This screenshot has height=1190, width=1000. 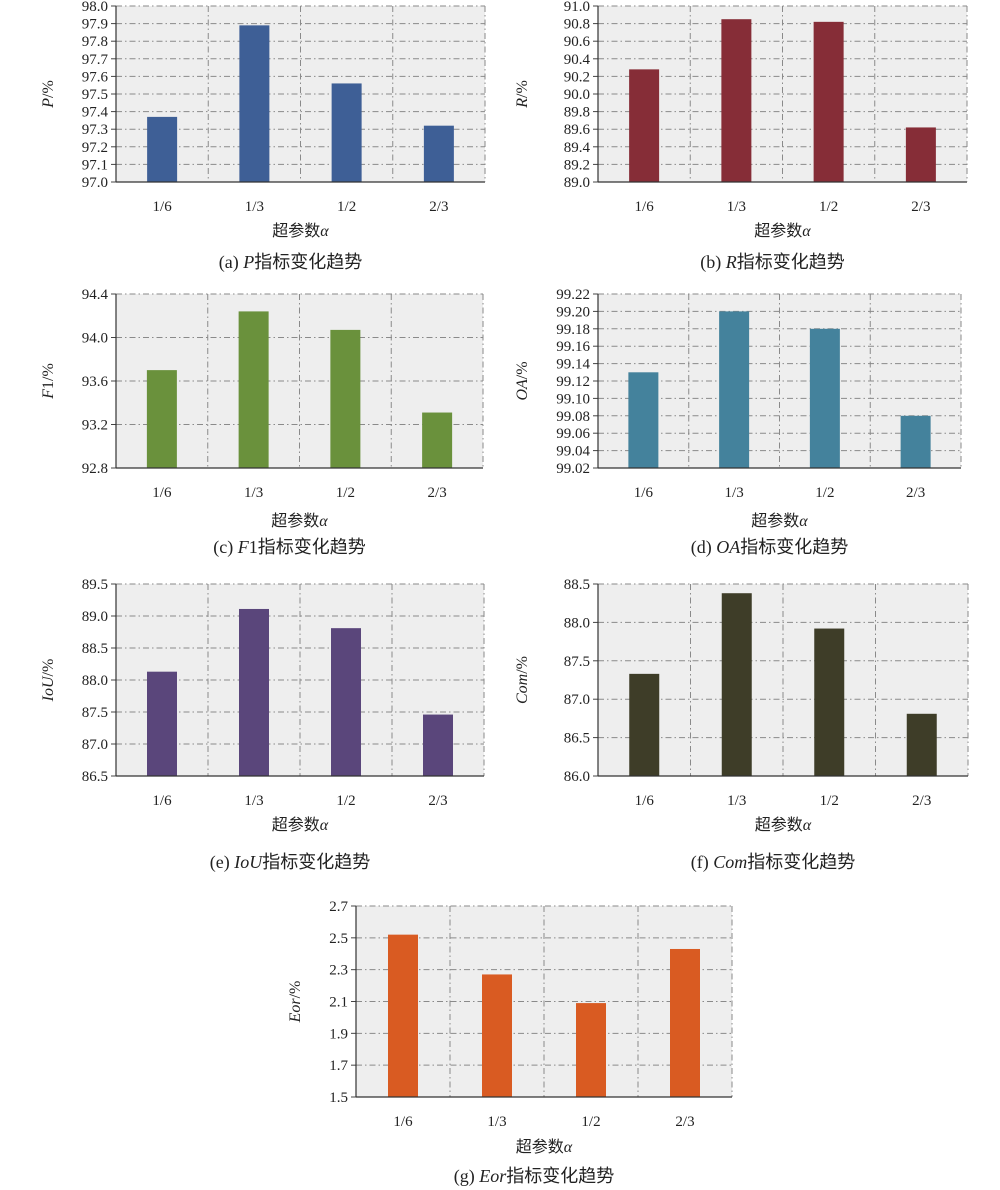 I want to click on chart-f-x-axis-label-symbol: α, so click(x=807, y=825).